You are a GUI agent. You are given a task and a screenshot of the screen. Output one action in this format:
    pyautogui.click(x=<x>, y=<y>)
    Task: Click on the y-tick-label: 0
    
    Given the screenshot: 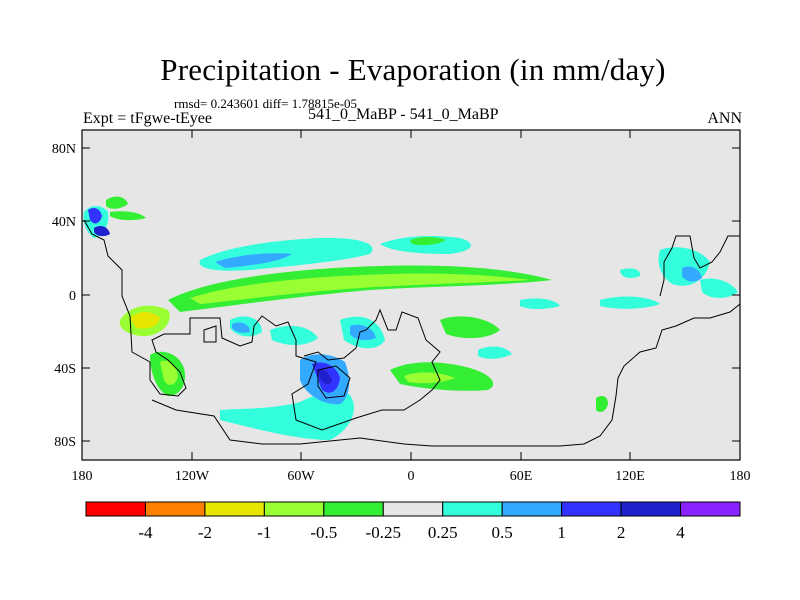 What is the action you would take?
    pyautogui.click(x=72, y=296)
    